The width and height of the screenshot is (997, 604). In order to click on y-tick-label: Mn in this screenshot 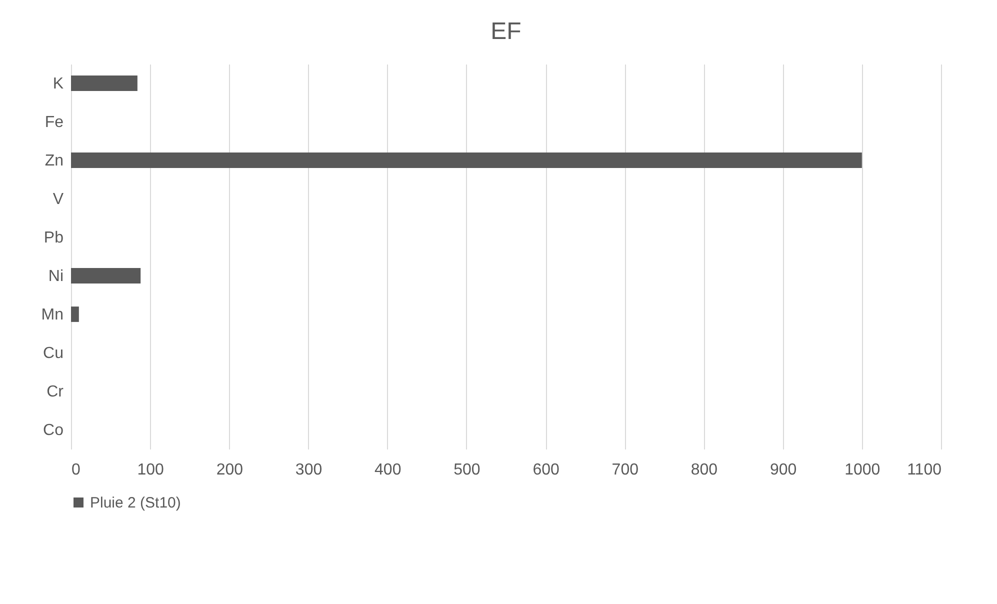, I will do `click(52, 315)`.